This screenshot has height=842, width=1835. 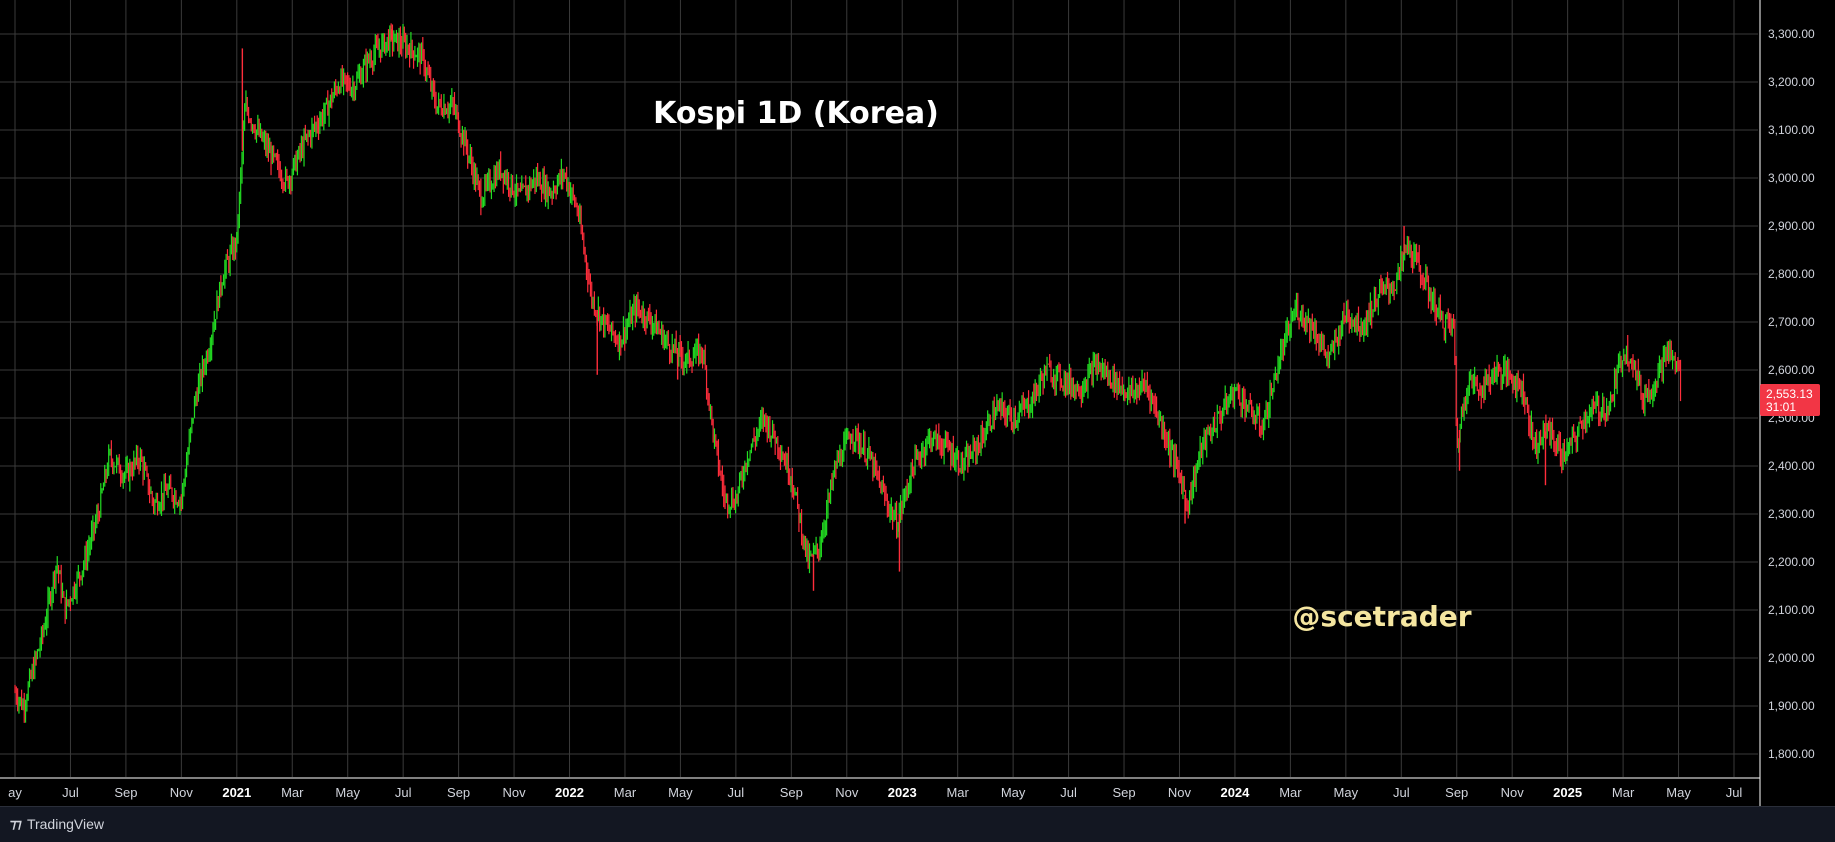 What do you see at coordinates (1791, 274) in the screenshot?
I see `y-tick-label: 2,800.00` at bounding box center [1791, 274].